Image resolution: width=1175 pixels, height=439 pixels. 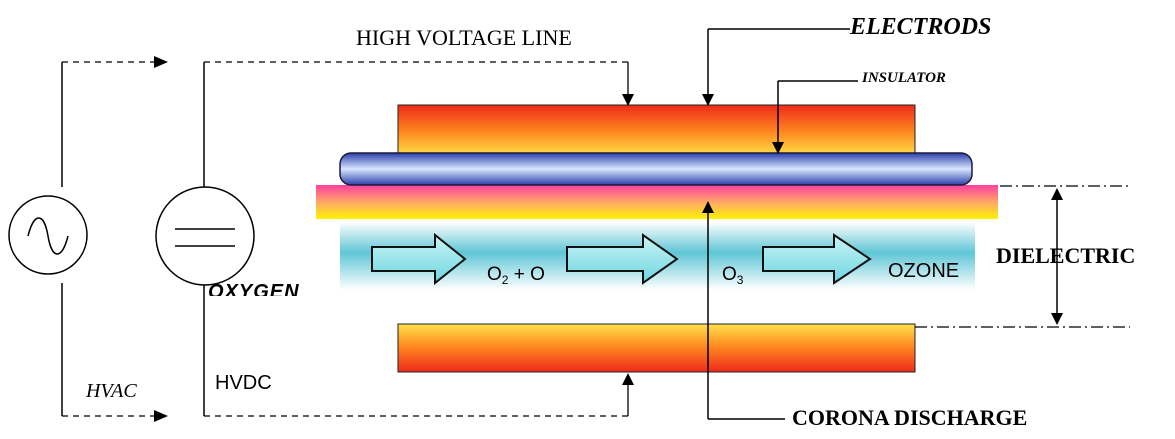 I want to click on high-voltage-line-label: HIGH VOLTAGE LINE, so click(x=464, y=37).